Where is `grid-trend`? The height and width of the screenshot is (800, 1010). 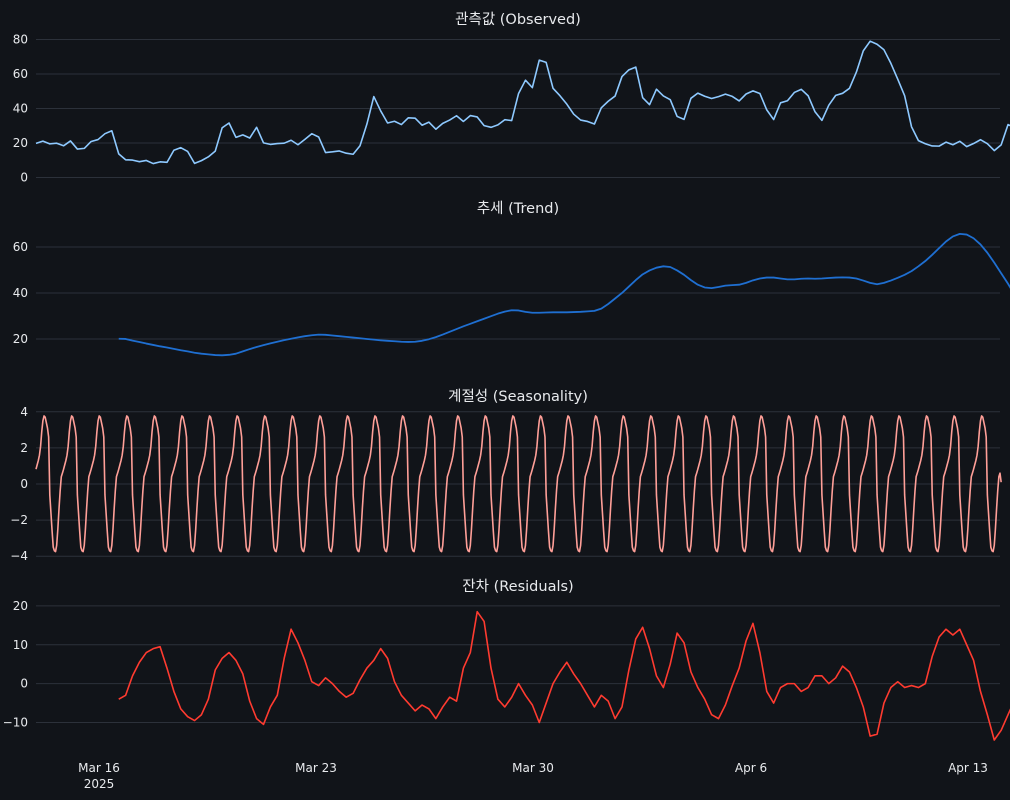 grid-trend is located at coordinates (518, 293).